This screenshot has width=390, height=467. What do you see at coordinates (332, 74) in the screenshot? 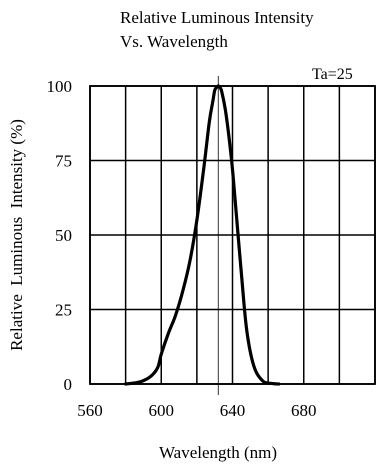
I see `temperature-annotation: Ta=25` at bounding box center [332, 74].